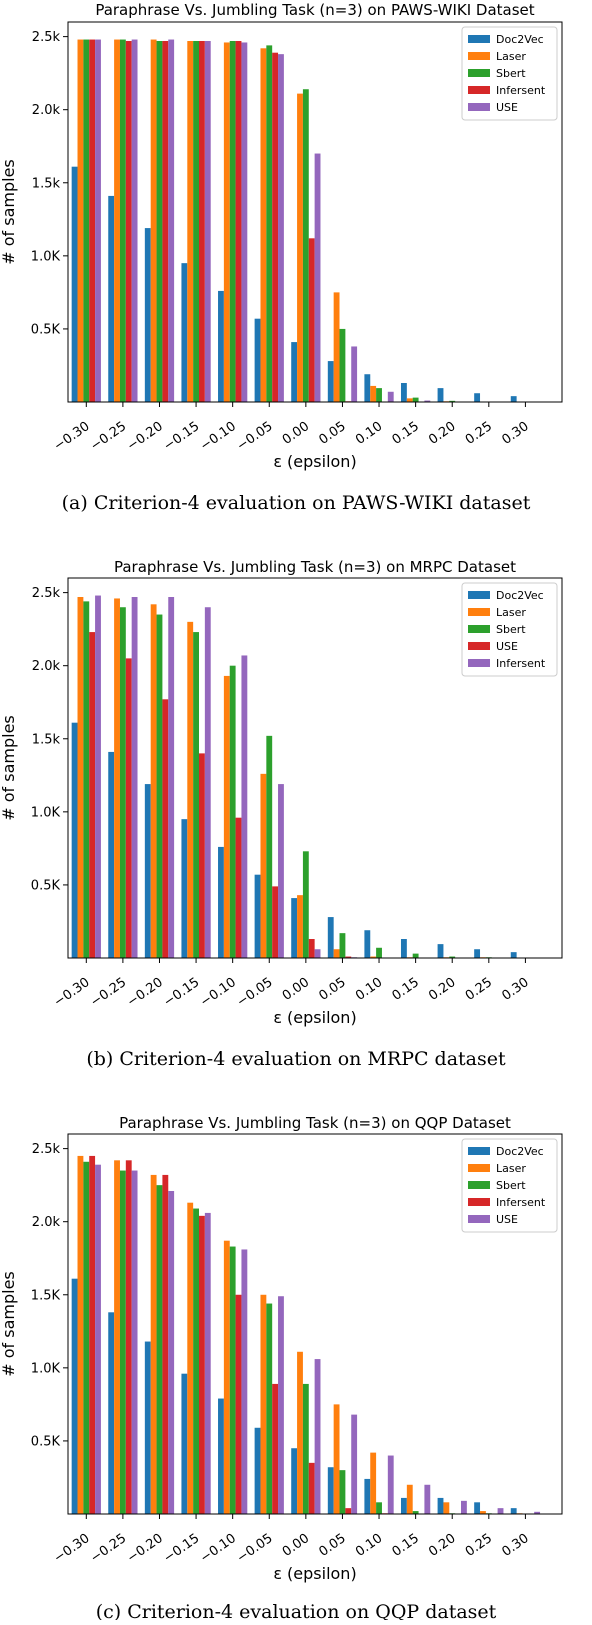 This screenshot has width=592, height=1625. I want to click on x-tick-label: 0.25, so click(479, 433).